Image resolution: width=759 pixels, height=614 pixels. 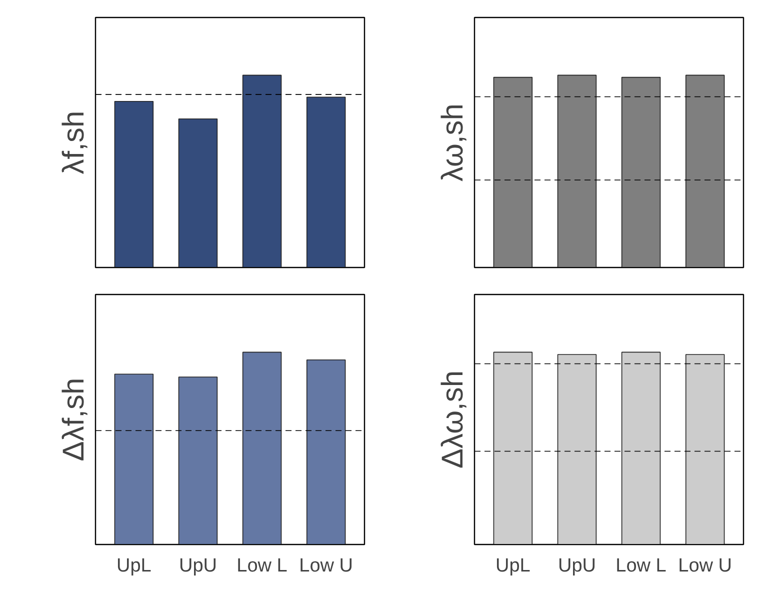 I want to click on y-axis-title: λω,sh, so click(x=453, y=142).